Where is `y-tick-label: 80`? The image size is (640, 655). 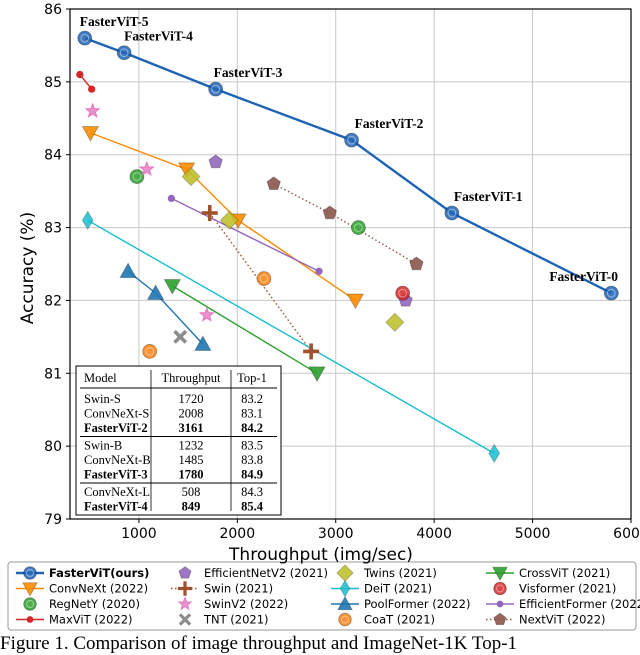
y-tick-label: 80 is located at coordinates (53, 447).